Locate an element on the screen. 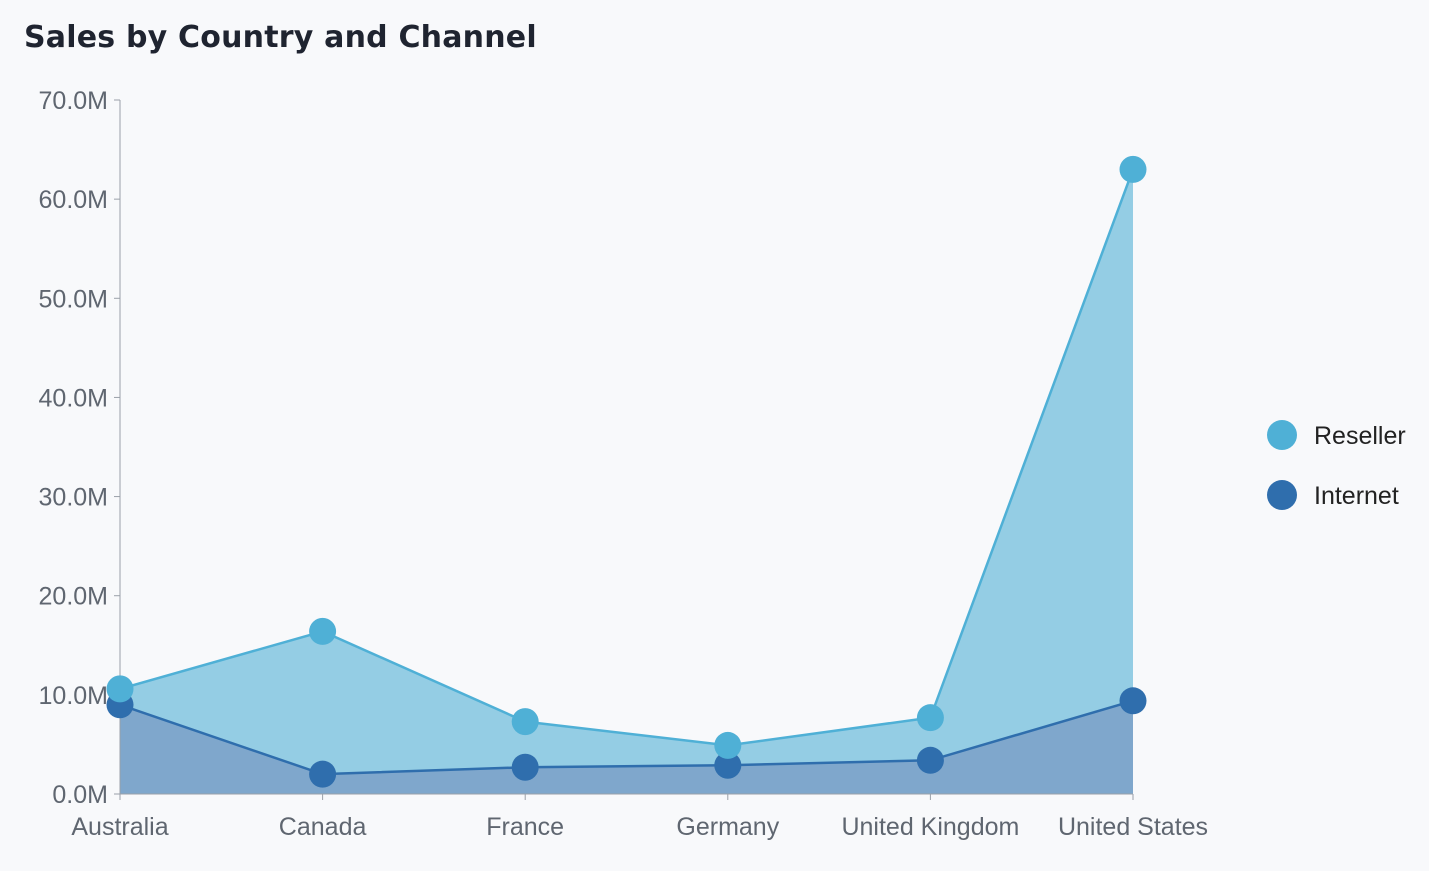 The width and height of the screenshot is (1429, 871). y-tick-label: 60.0M is located at coordinates (73, 200).